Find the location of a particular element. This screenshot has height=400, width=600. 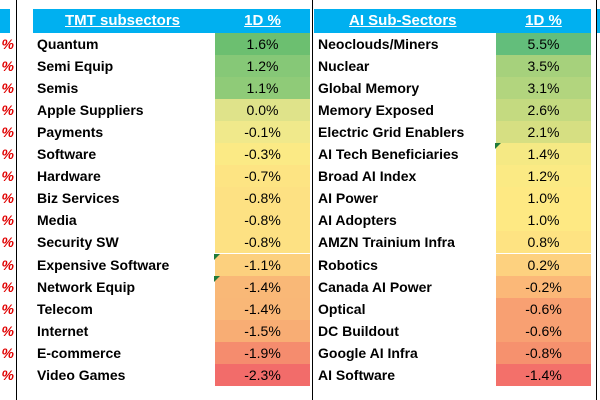

change-value-cell: 0.0% is located at coordinates (262, 110).